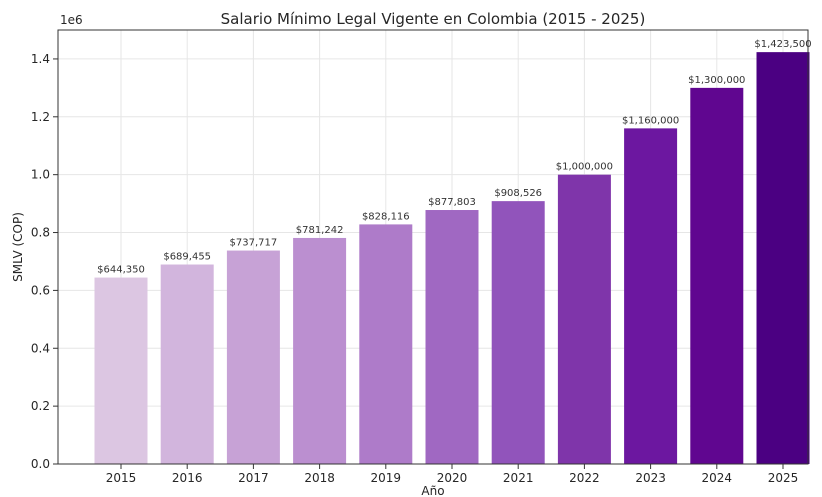  Describe the element at coordinates (40, 233) in the screenshot. I see `y-tick-label: 0.8` at that location.